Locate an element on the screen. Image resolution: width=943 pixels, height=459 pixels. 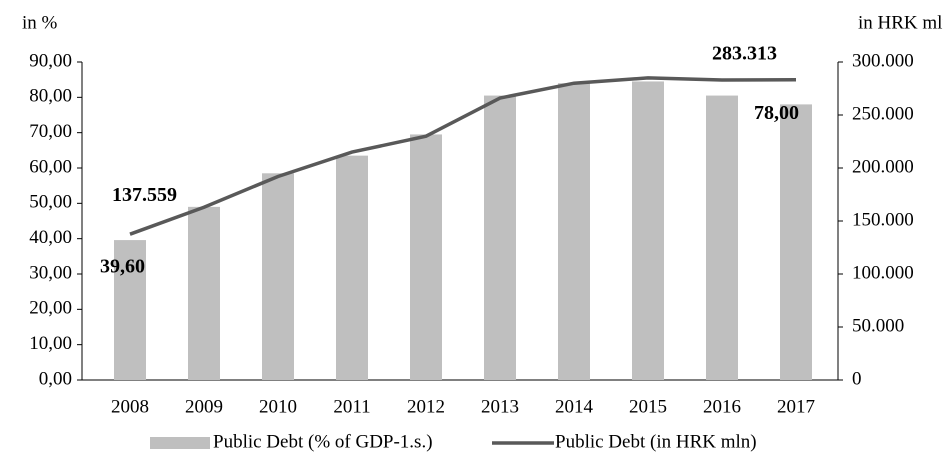
data-label: 283.313 is located at coordinates (744, 53).